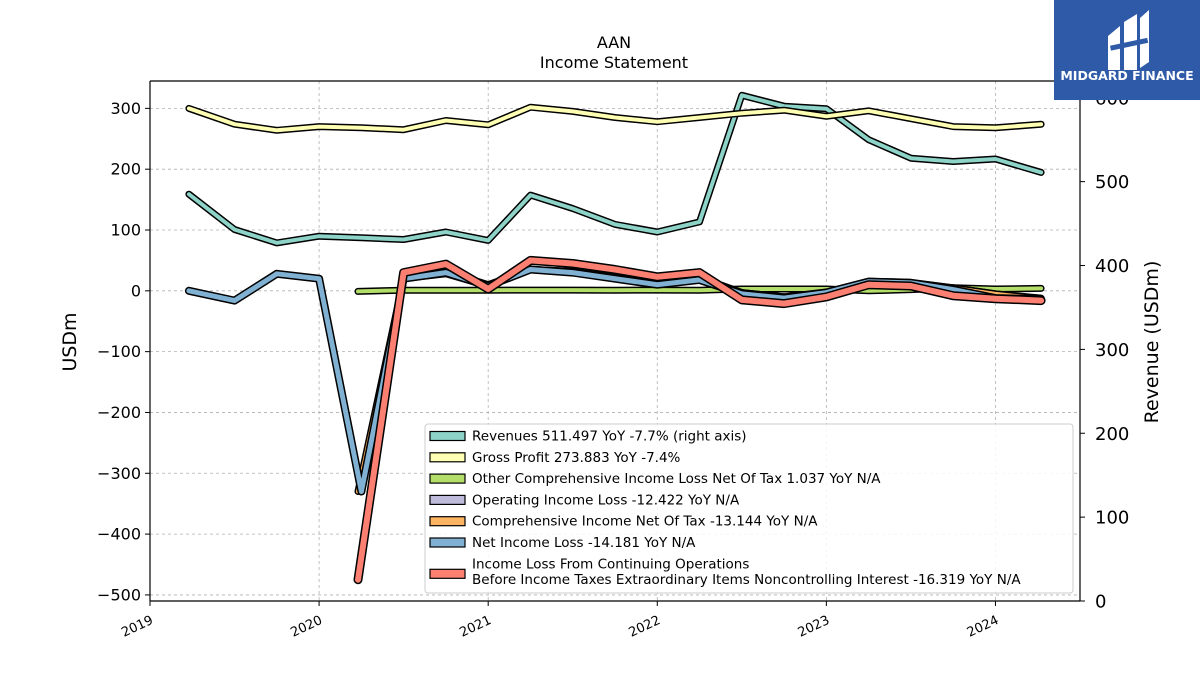 The image size is (1200, 675). What do you see at coordinates (576, 458) in the screenshot?
I see `legend-label-1: Gross Profit 273.883 YoY -7.4%` at bounding box center [576, 458].